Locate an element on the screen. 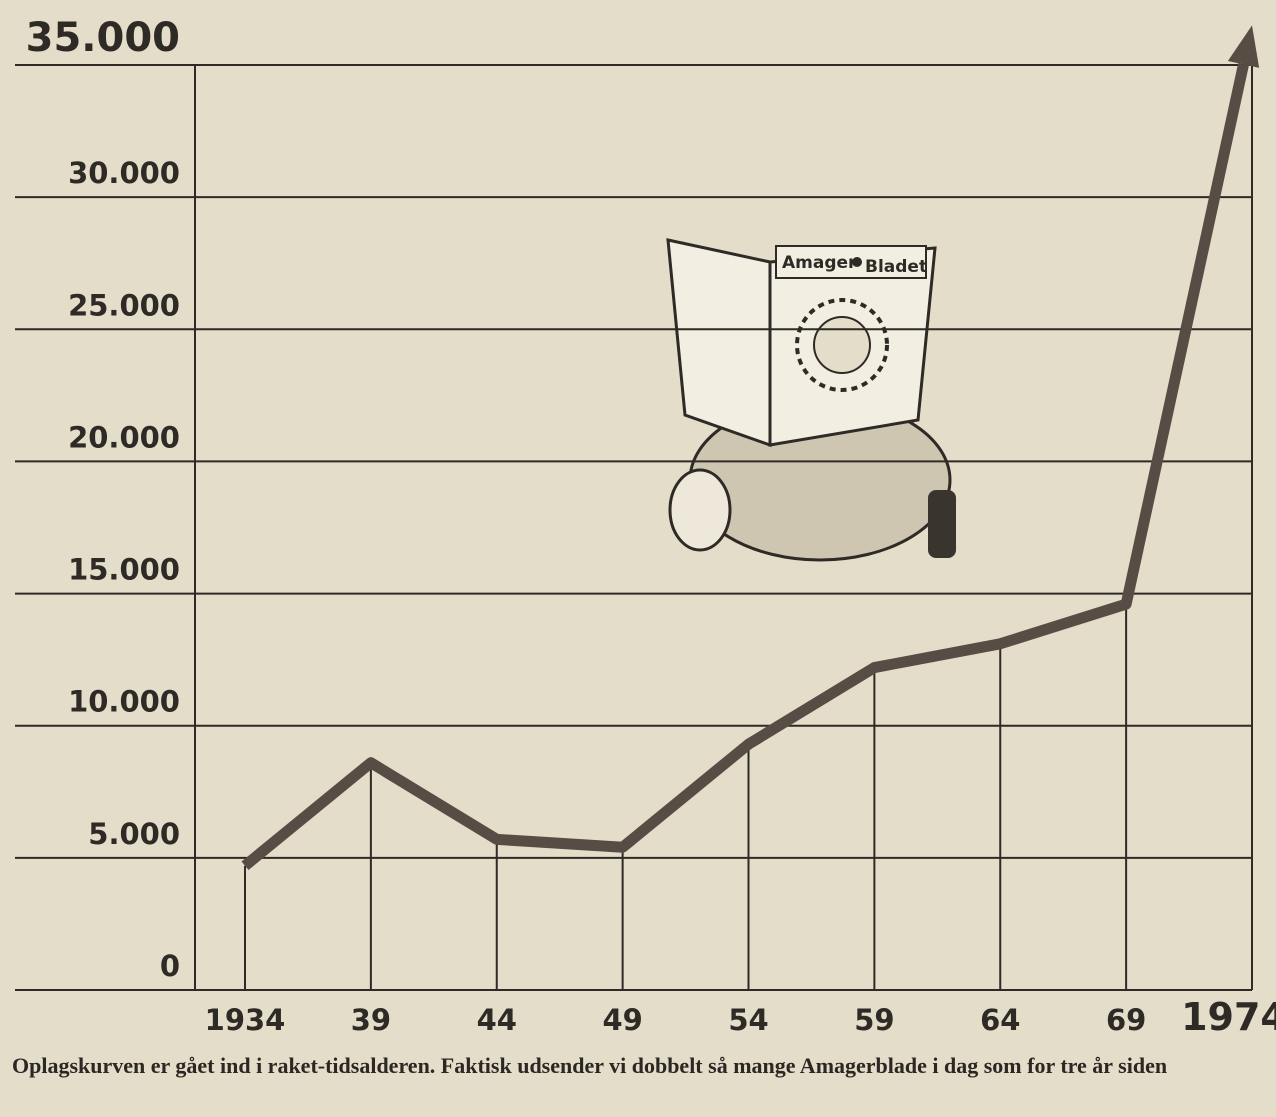  x-tick-label: 1974 is located at coordinates (1228, 1017).